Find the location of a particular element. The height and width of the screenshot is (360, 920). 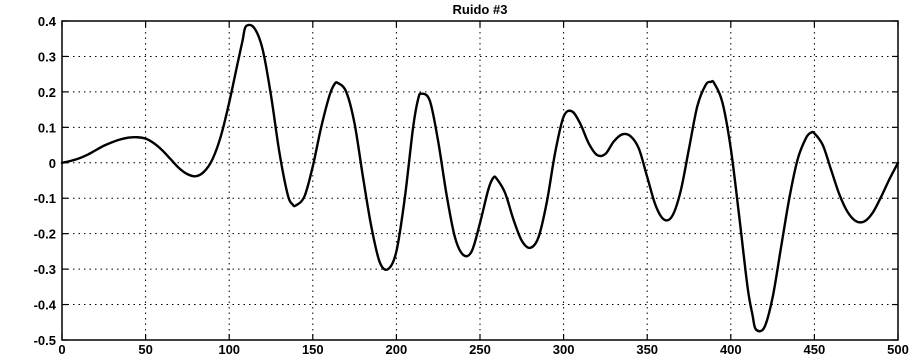

y-tick-label: -0.2 is located at coordinates (45, 234).